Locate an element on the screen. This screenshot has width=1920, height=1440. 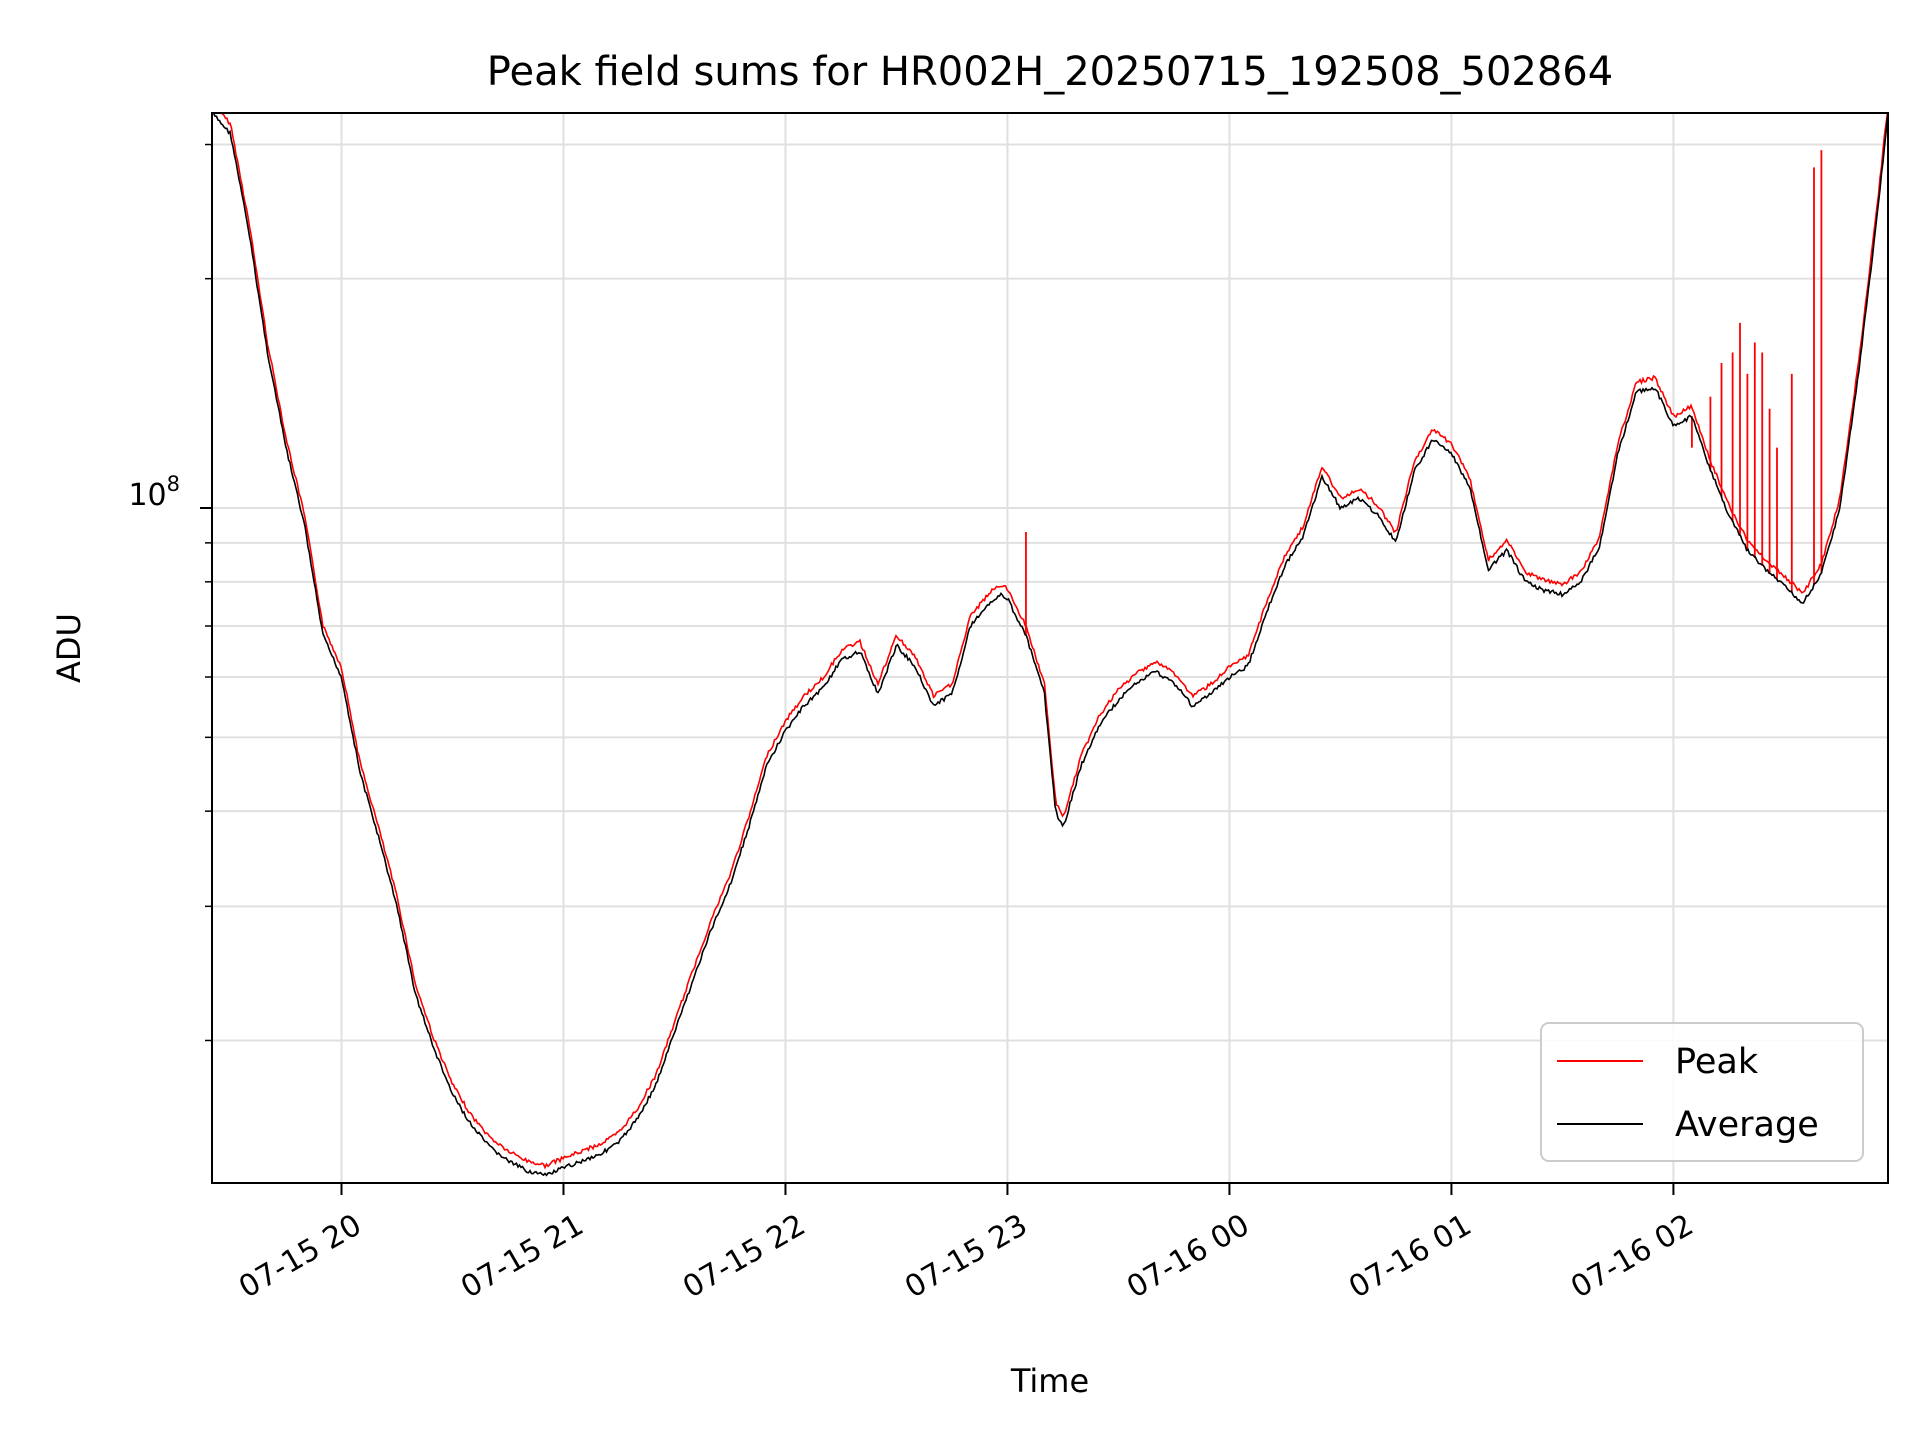
legend: Peak Average is located at coordinates (1702, 1092).